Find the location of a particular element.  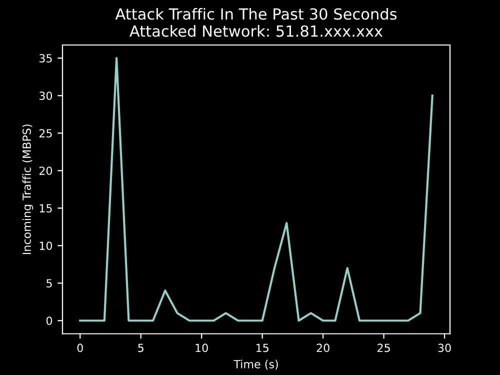

x-tick-label: 5 is located at coordinates (141, 348).